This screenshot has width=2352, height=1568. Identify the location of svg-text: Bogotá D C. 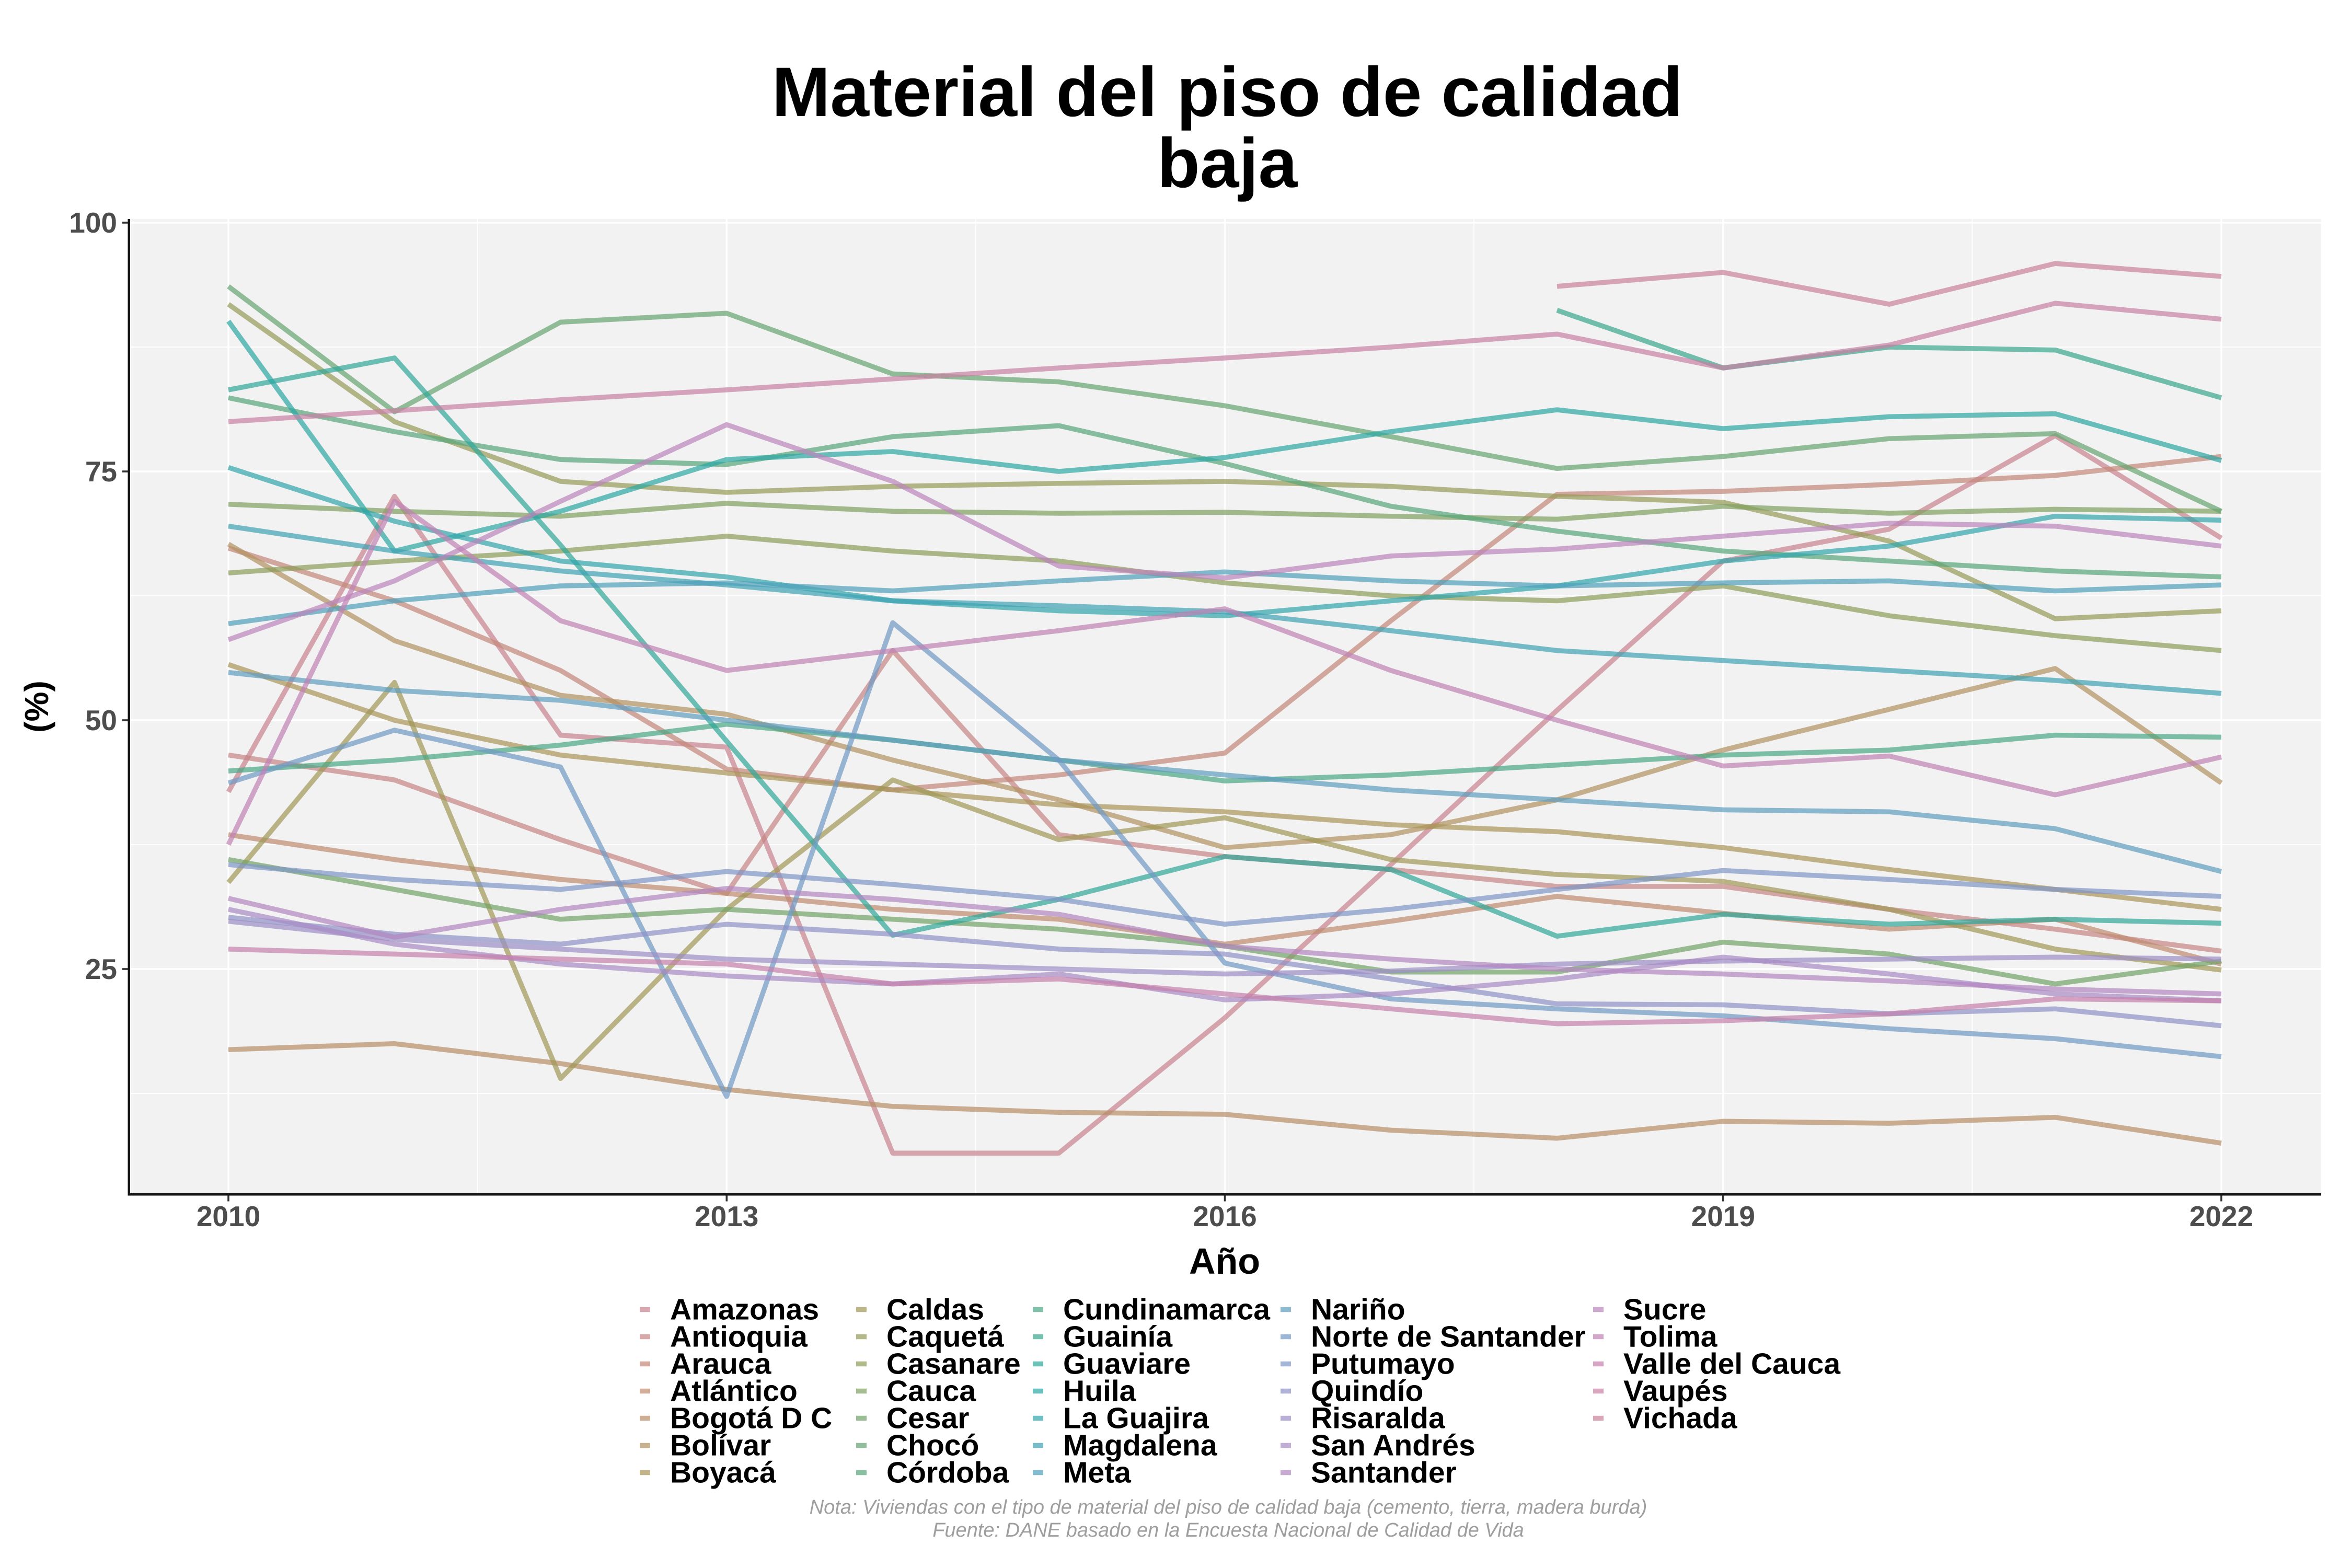
(751, 1418).